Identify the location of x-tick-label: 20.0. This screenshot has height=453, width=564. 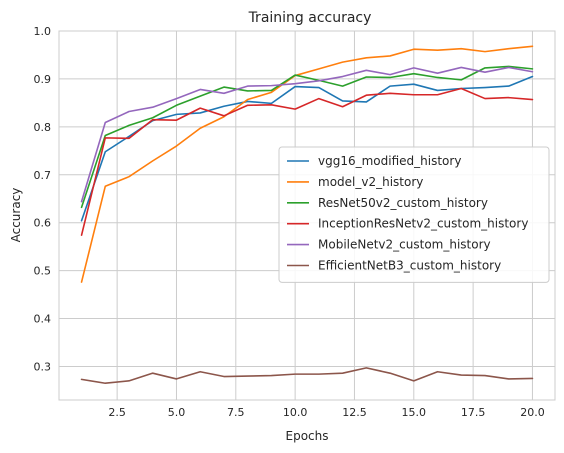
(532, 412).